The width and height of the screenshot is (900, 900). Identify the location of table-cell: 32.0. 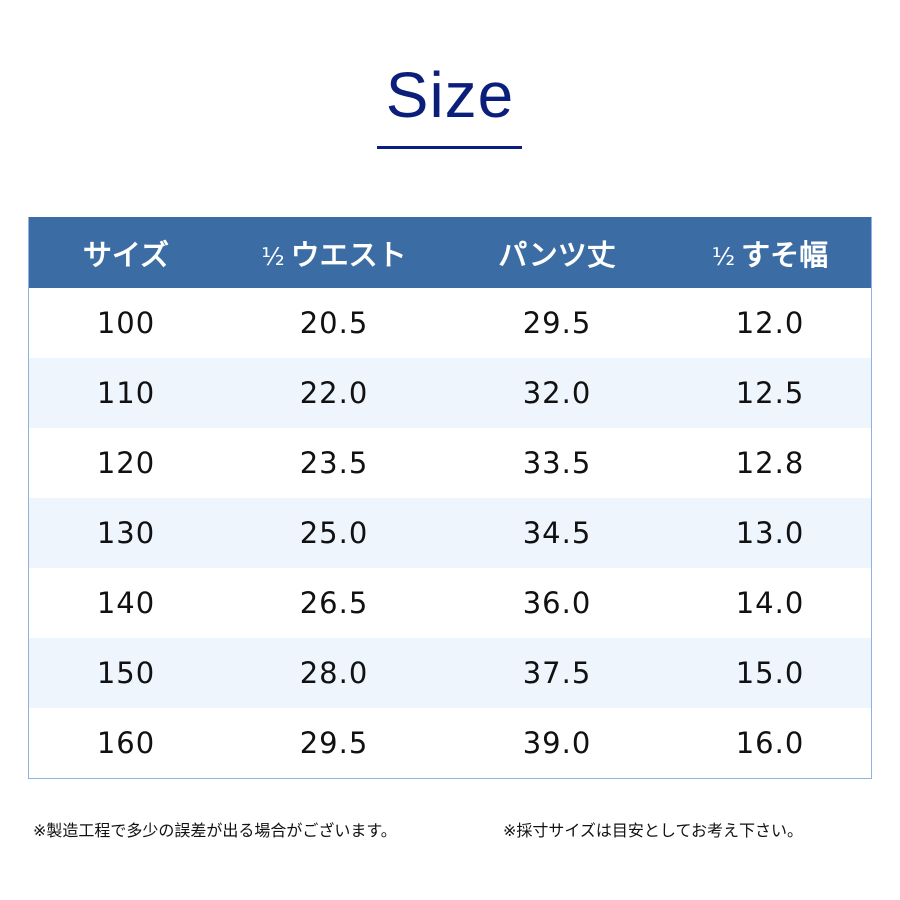
(557, 393).